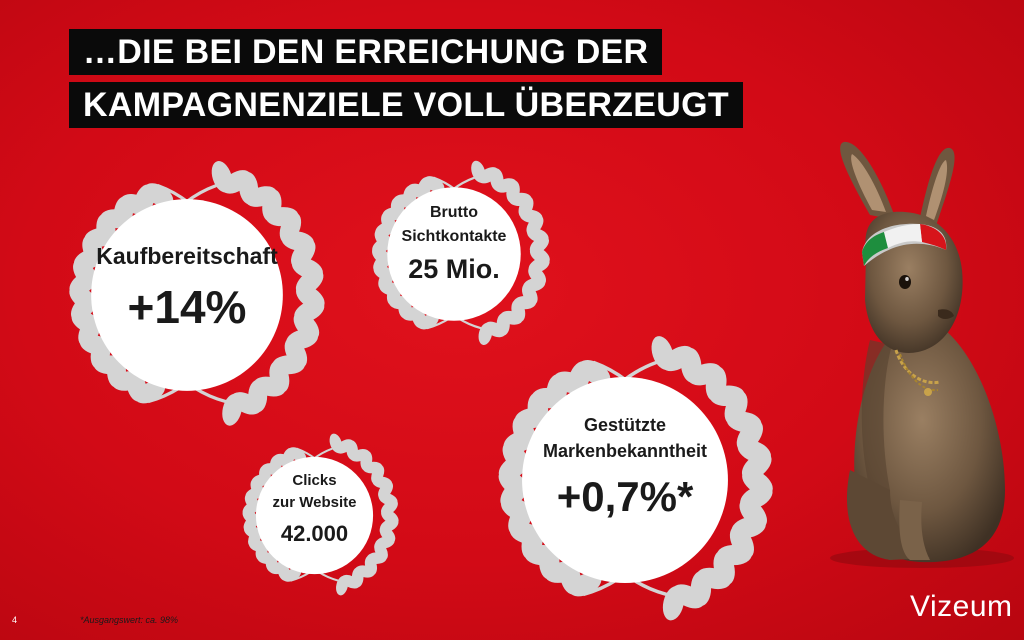  I want to click on award-markenbekanntheit: Gestützte Markenbekanntheit +0,7%*, so click(626, 480).